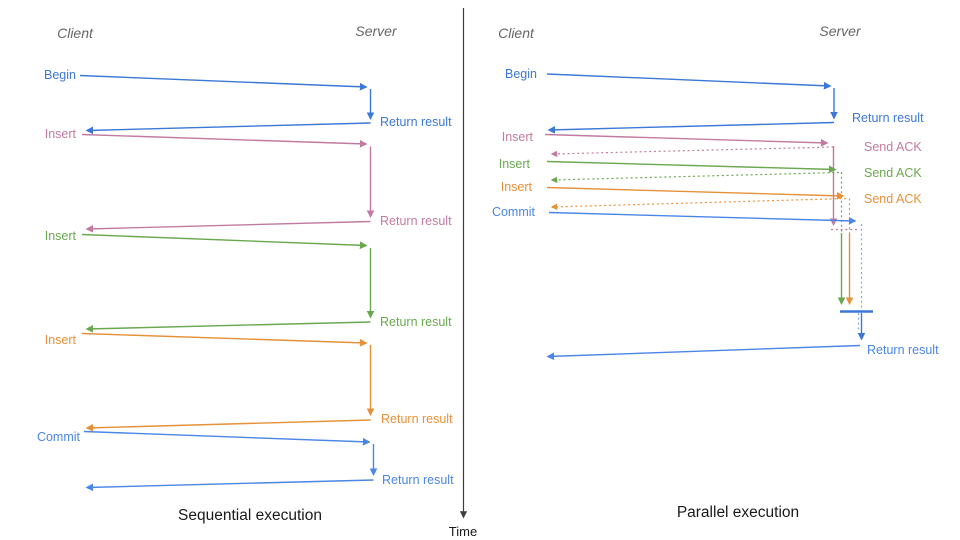 The height and width of the screenshot is (540, 960). Describe the element at coordinates (59, 437) in the screenshot. I see `left-commit-label: Commit` at that location.